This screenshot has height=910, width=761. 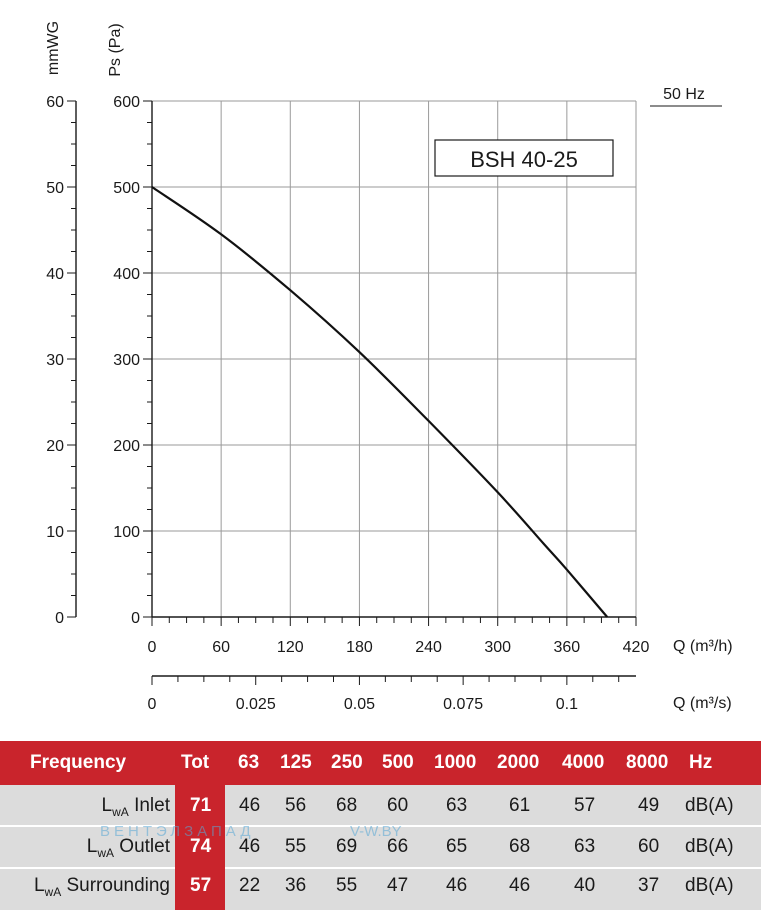 I want to click on watermark-brand: ВЕНТЭЛЗАПАД, so click(x=177, y=831).